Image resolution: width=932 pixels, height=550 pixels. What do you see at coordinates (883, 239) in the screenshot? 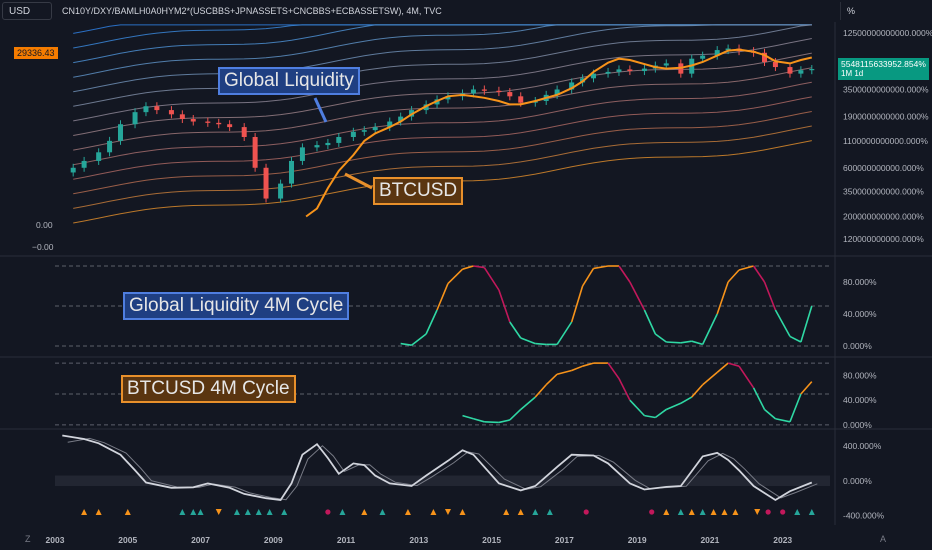
I see `y-tick-label-main: 120000000000.000%` at bounding box center [883, 239].